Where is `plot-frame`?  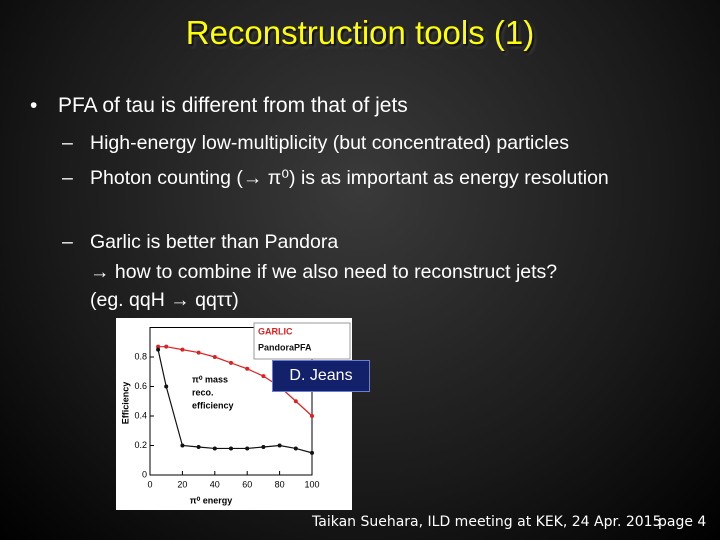 plot-frame is located at coordinates (231, 401).